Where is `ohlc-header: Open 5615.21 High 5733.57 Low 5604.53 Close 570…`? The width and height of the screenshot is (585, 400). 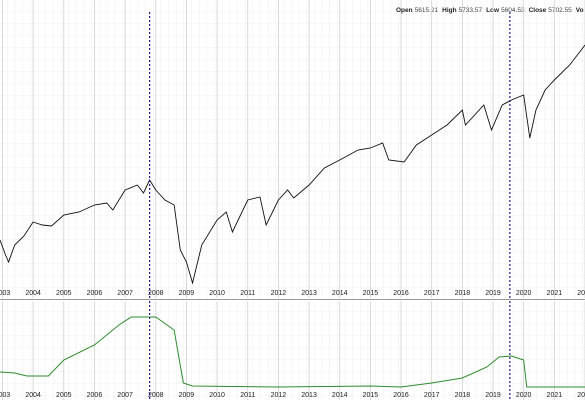
ohlc-header: Open 5615.21 High 5733.57 Low 5604.53 Close 570… is located at coordinates (490, 10).